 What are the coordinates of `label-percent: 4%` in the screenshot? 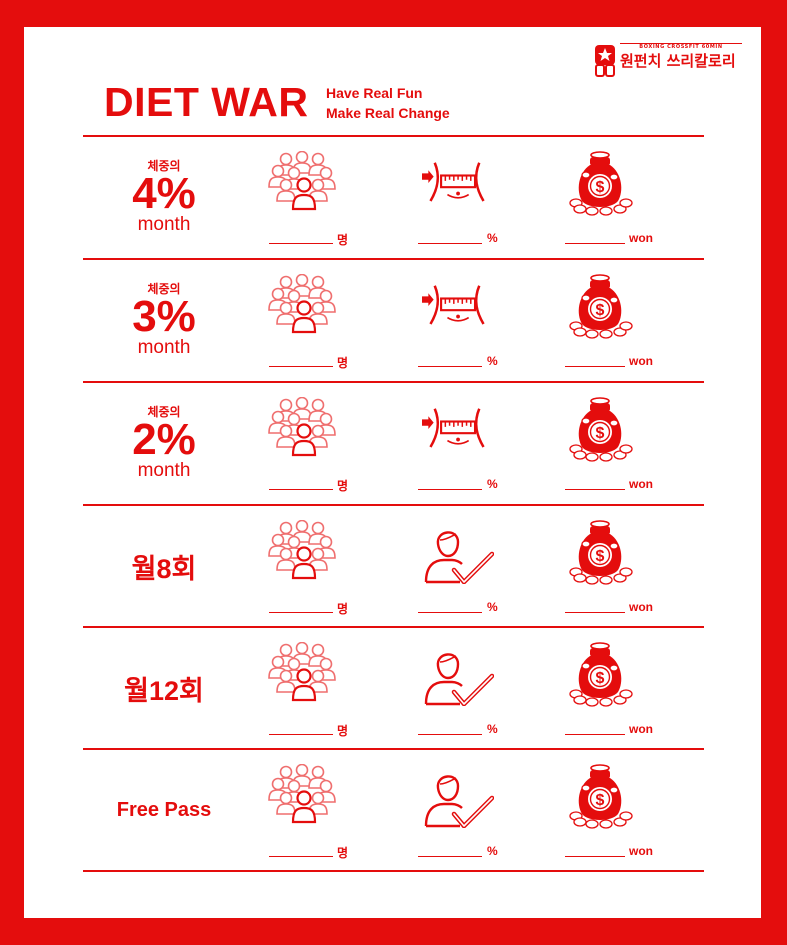 It's located at (164, 193).